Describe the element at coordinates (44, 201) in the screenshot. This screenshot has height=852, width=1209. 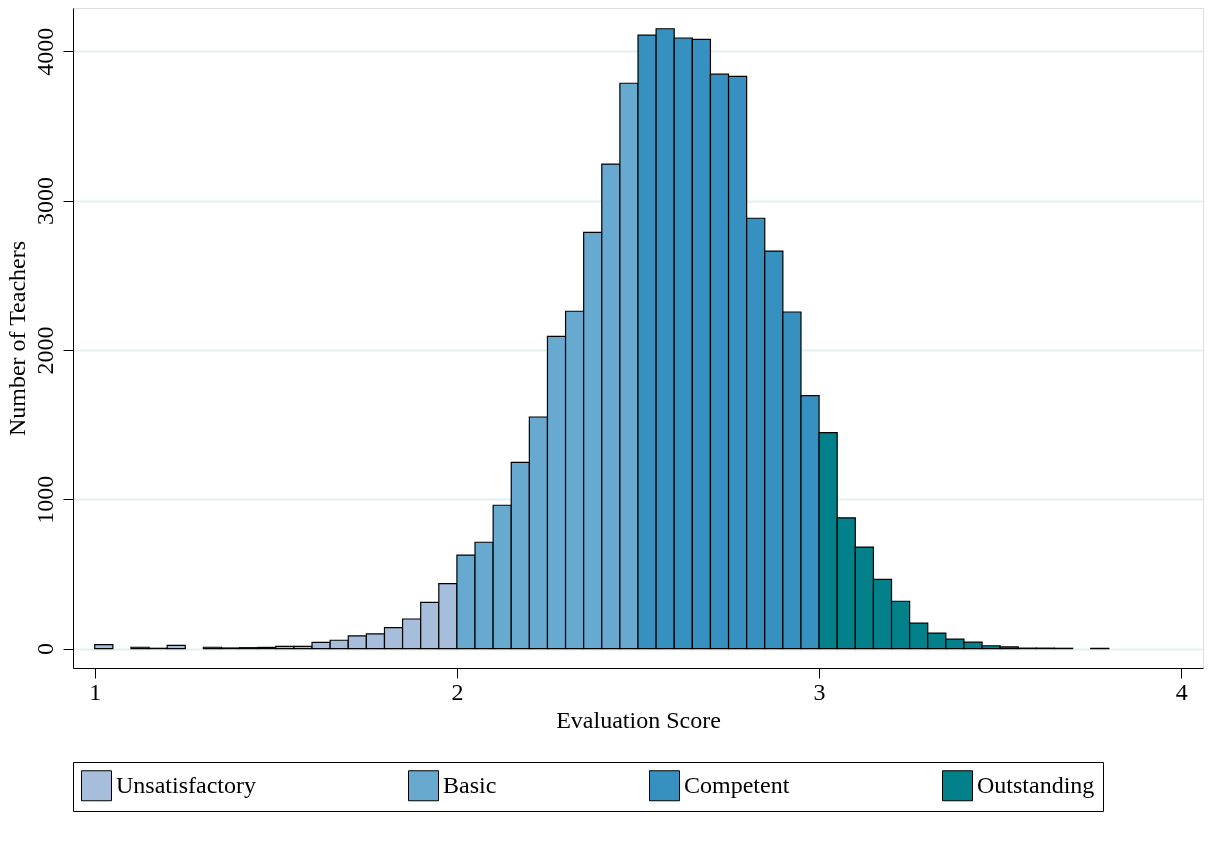
I see `y-tick-label: 3000` at that location.